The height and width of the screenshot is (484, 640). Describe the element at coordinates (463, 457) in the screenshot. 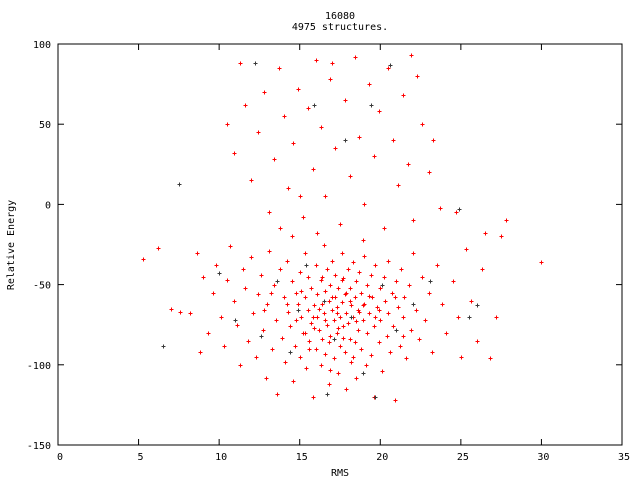

I see `x-tick-label: 25` at that location.